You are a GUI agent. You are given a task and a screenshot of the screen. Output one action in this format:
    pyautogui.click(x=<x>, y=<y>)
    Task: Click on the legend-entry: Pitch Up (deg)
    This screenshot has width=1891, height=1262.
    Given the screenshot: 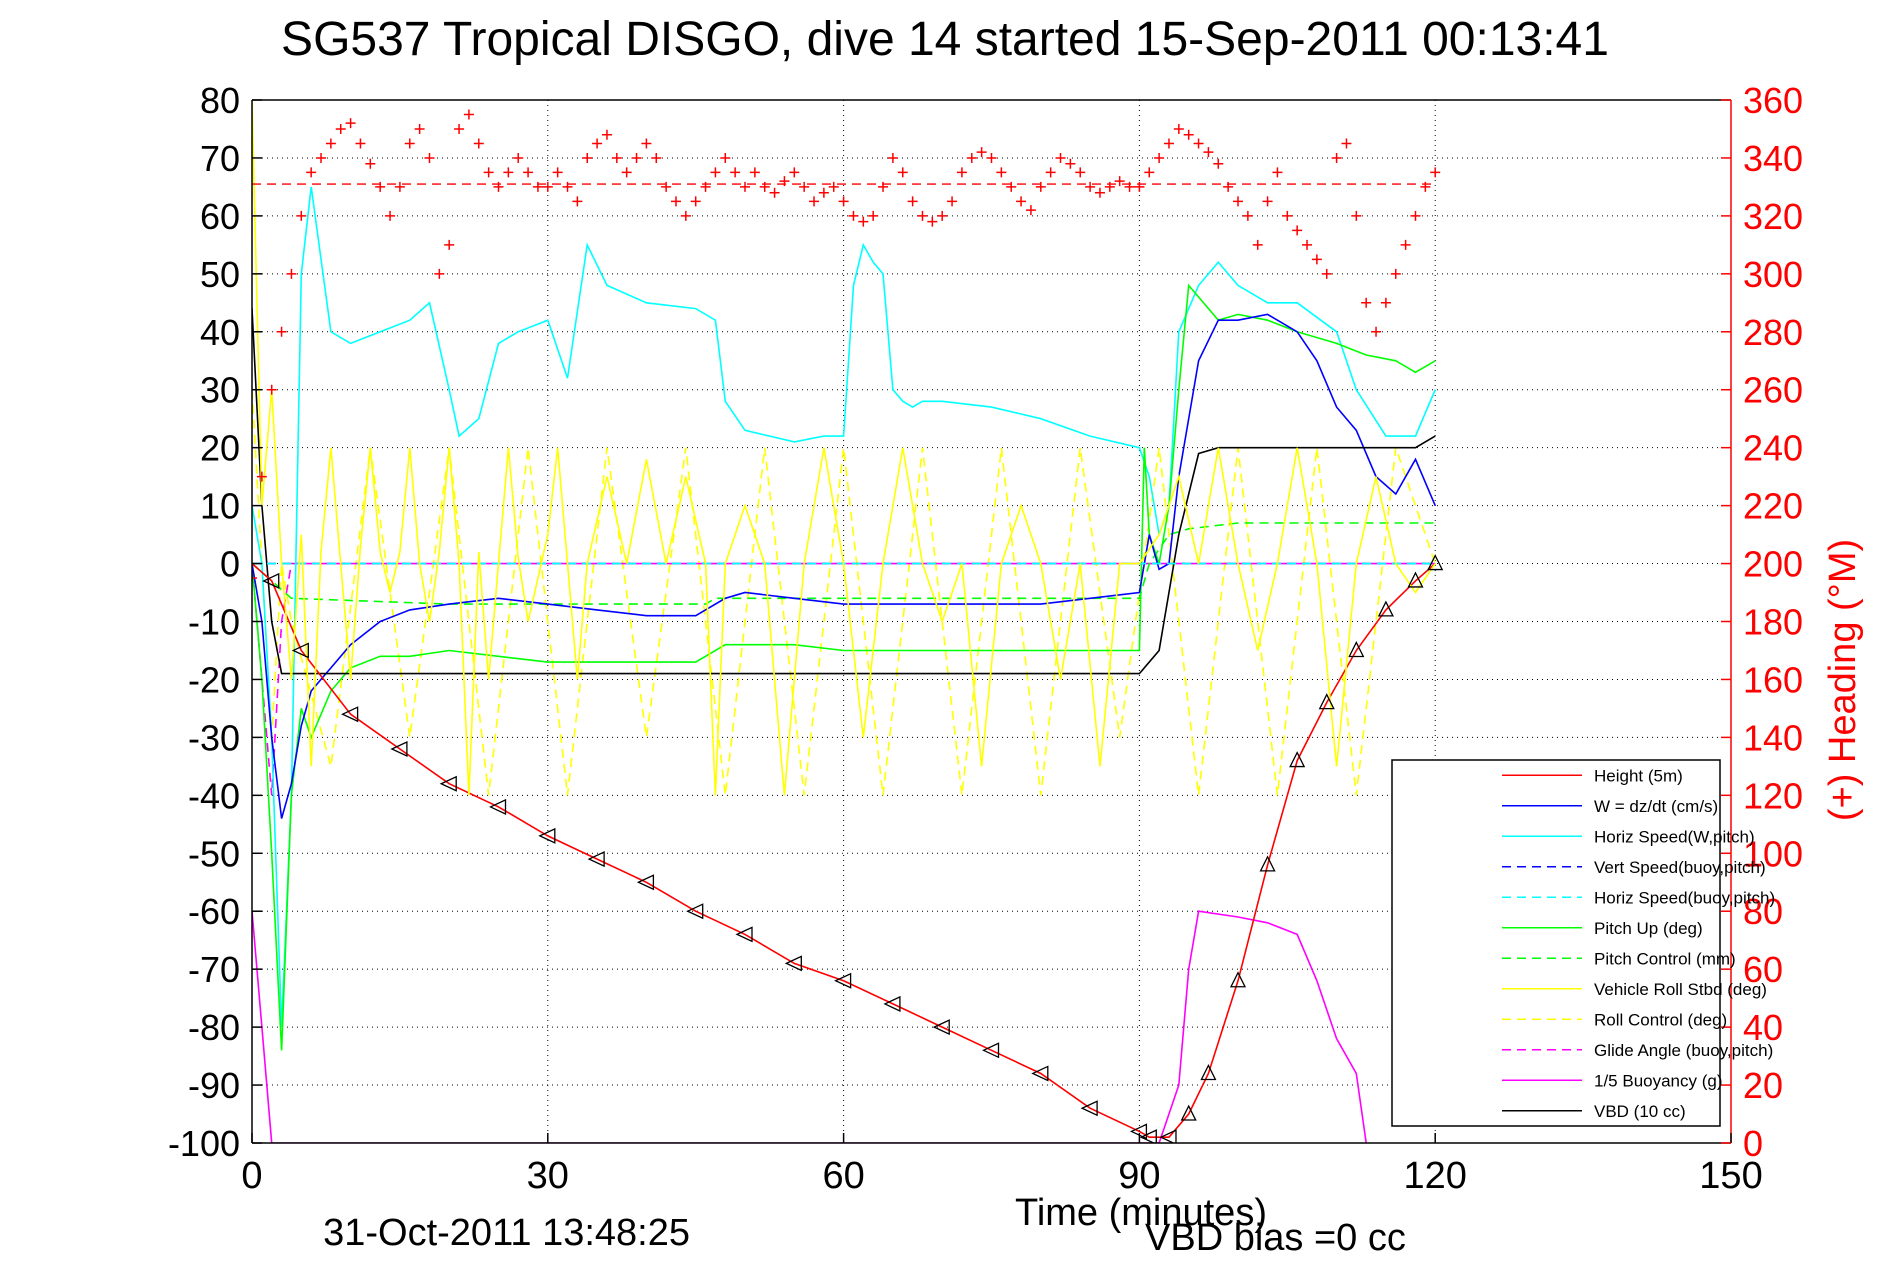 What is the action you would take?
    pyautogui.click(x=1648, y=928)
    